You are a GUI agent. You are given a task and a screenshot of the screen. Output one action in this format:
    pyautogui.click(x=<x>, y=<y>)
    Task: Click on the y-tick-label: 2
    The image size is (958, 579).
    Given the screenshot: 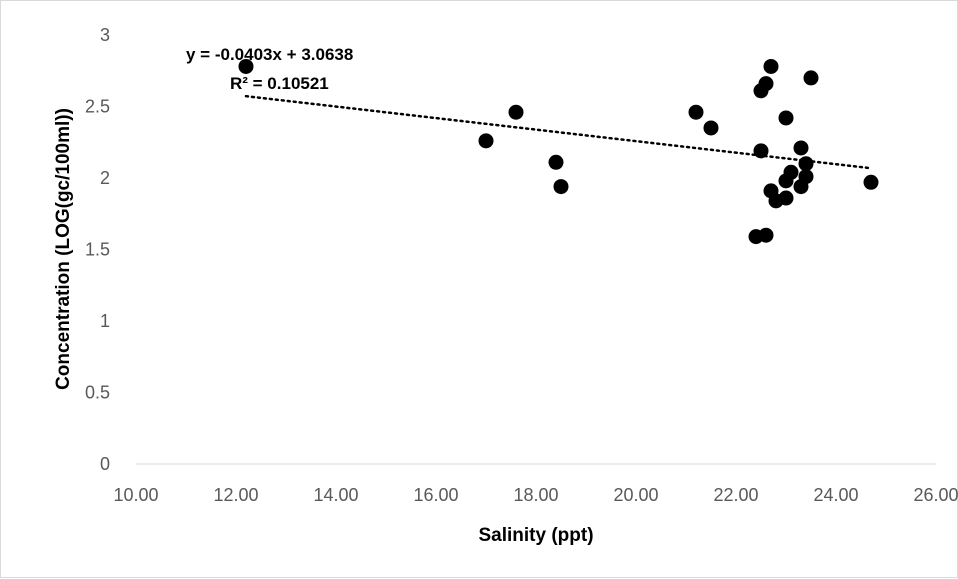 What is the action you would take?
    pyautogui.click(x=105, y=178)
    